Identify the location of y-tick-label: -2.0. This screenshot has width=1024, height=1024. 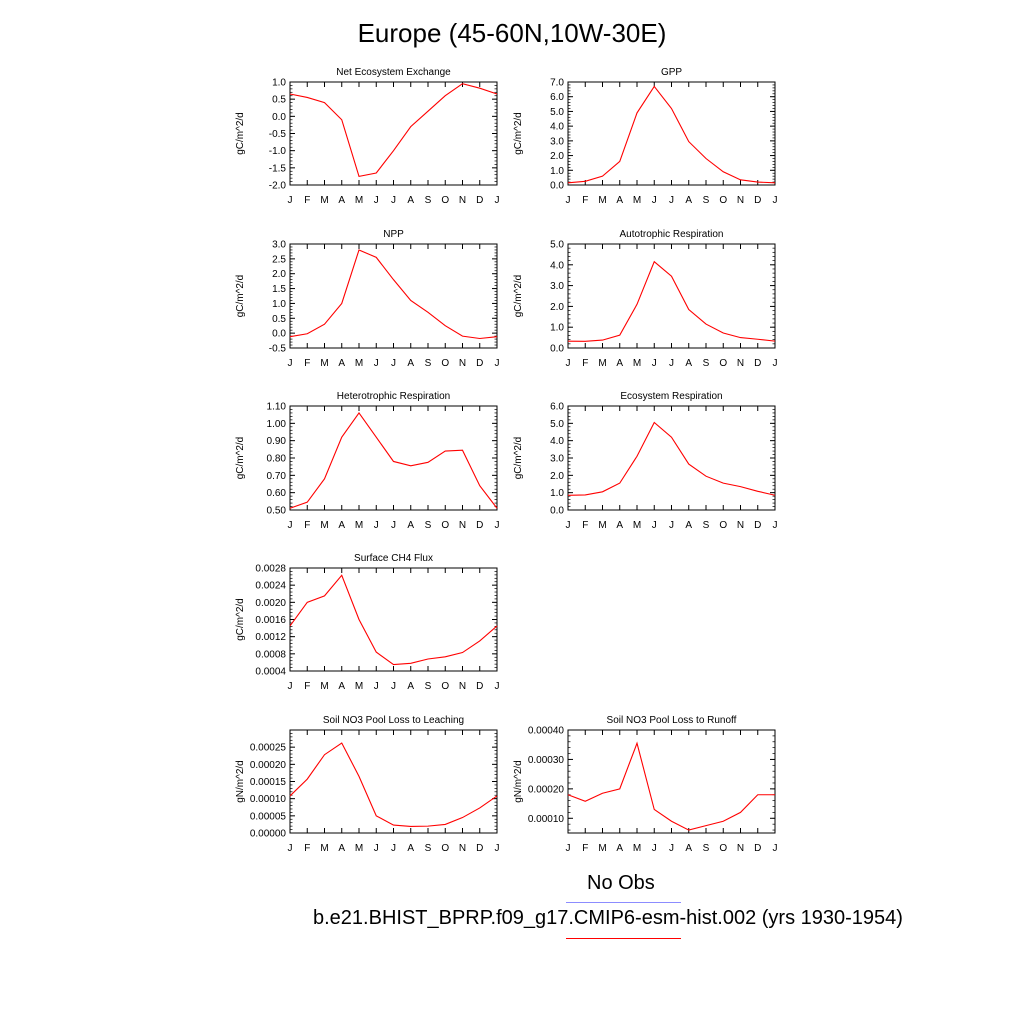
(278, 186).